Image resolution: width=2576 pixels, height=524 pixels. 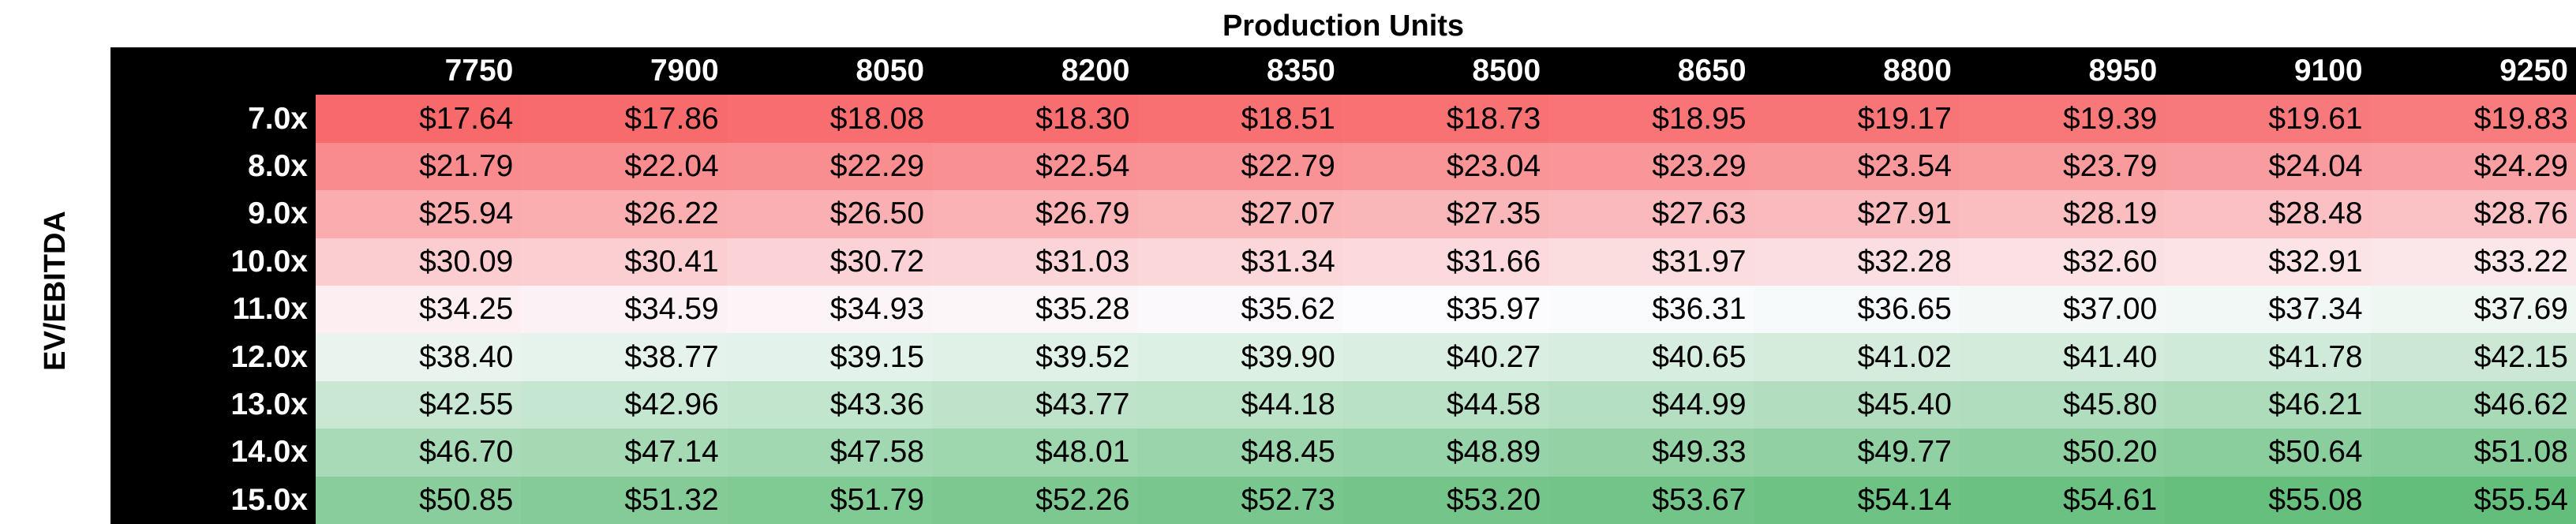 What do you see at coordinates (1035, 500) in the screenshot?
I see `value-cell: $52.26` at bounding box center [1035, 500].